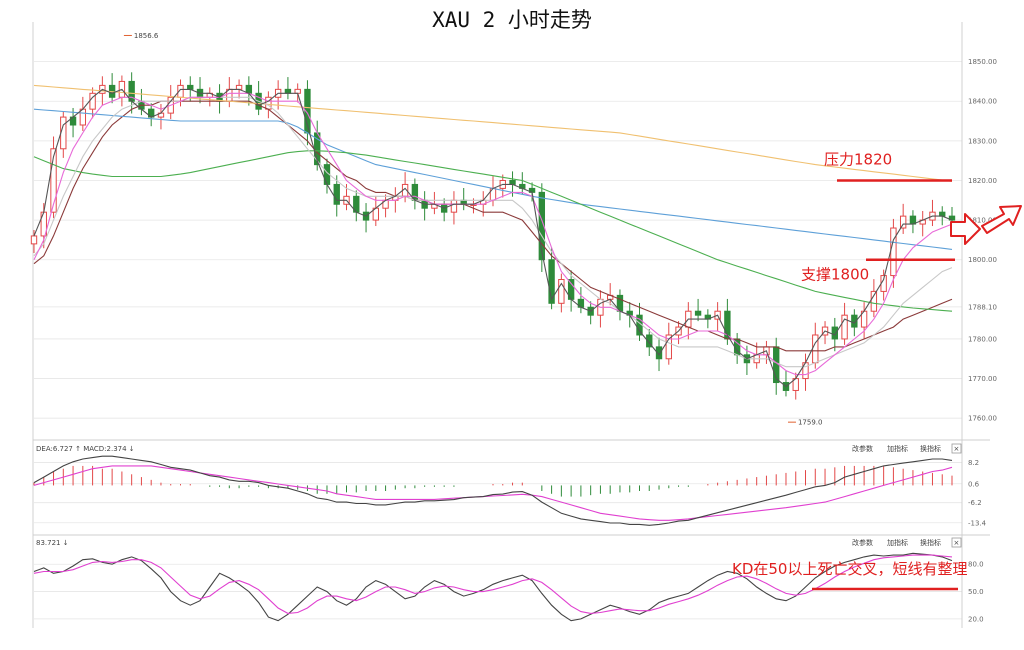 Image resolution: width=1024 pixels, height=650 pixels. I want to click on y-tick-label: 1800.00, so click(982, 260).